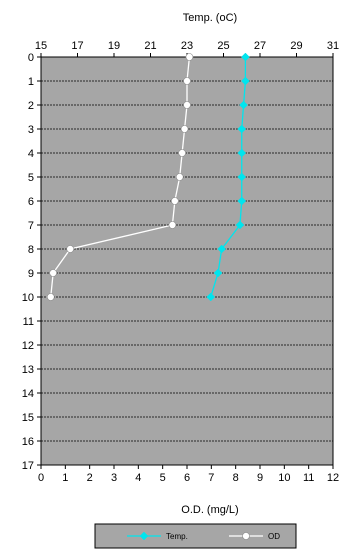  What do you see at coordinates (28, 346) in the screenshot?
I see `depth-tick-label: 12` at bounding box center [28, 346].